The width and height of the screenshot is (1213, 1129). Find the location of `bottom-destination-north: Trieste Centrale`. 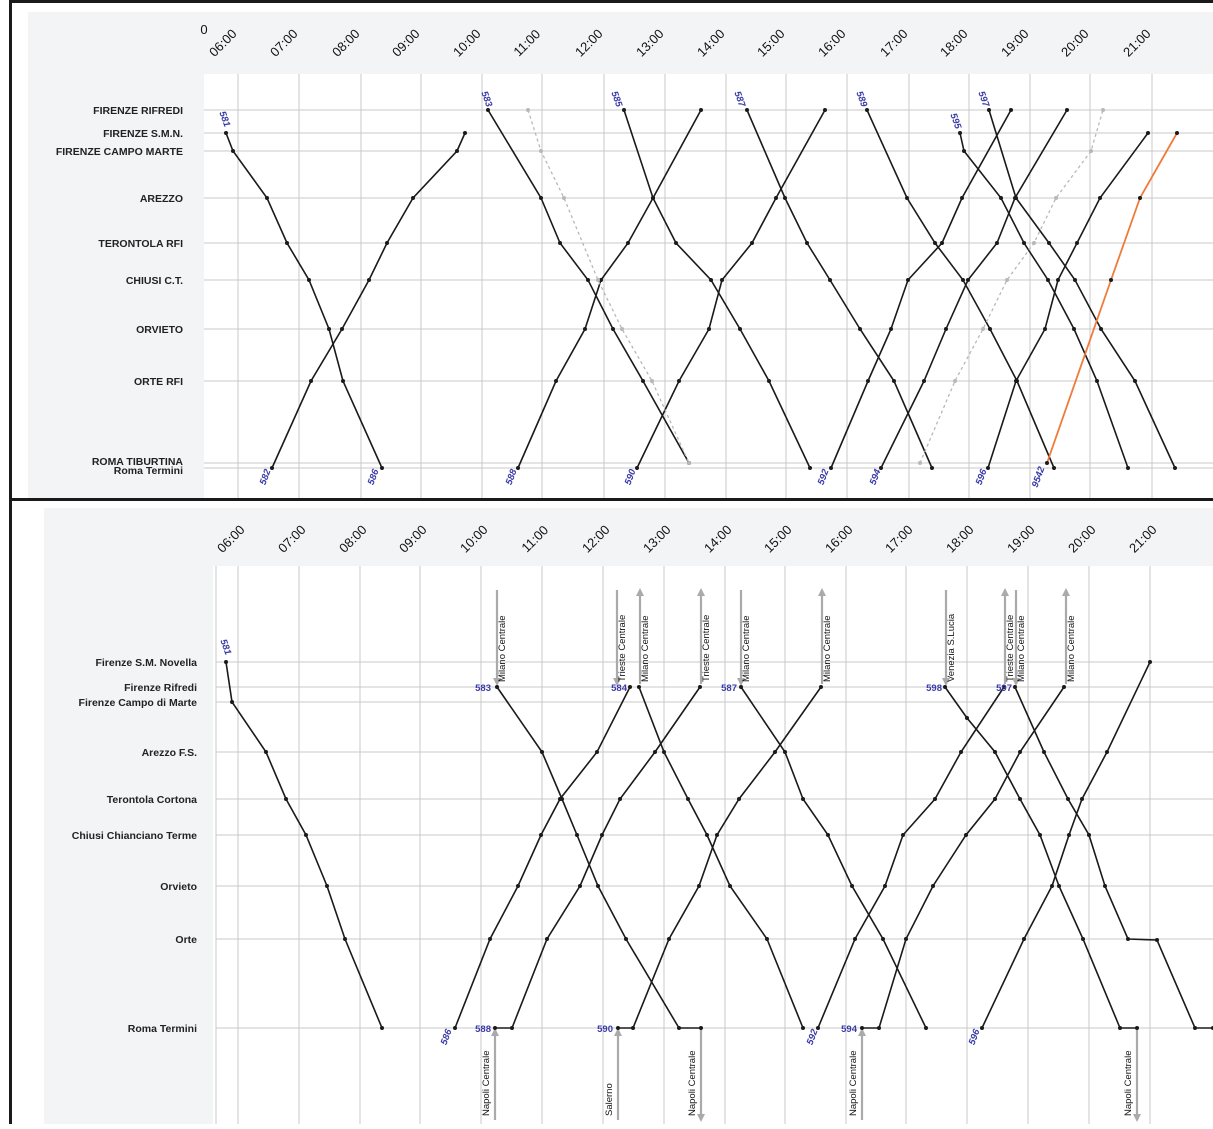

bottom-destination-north: Trieste Centrale is located at coordinates (1010, 648).